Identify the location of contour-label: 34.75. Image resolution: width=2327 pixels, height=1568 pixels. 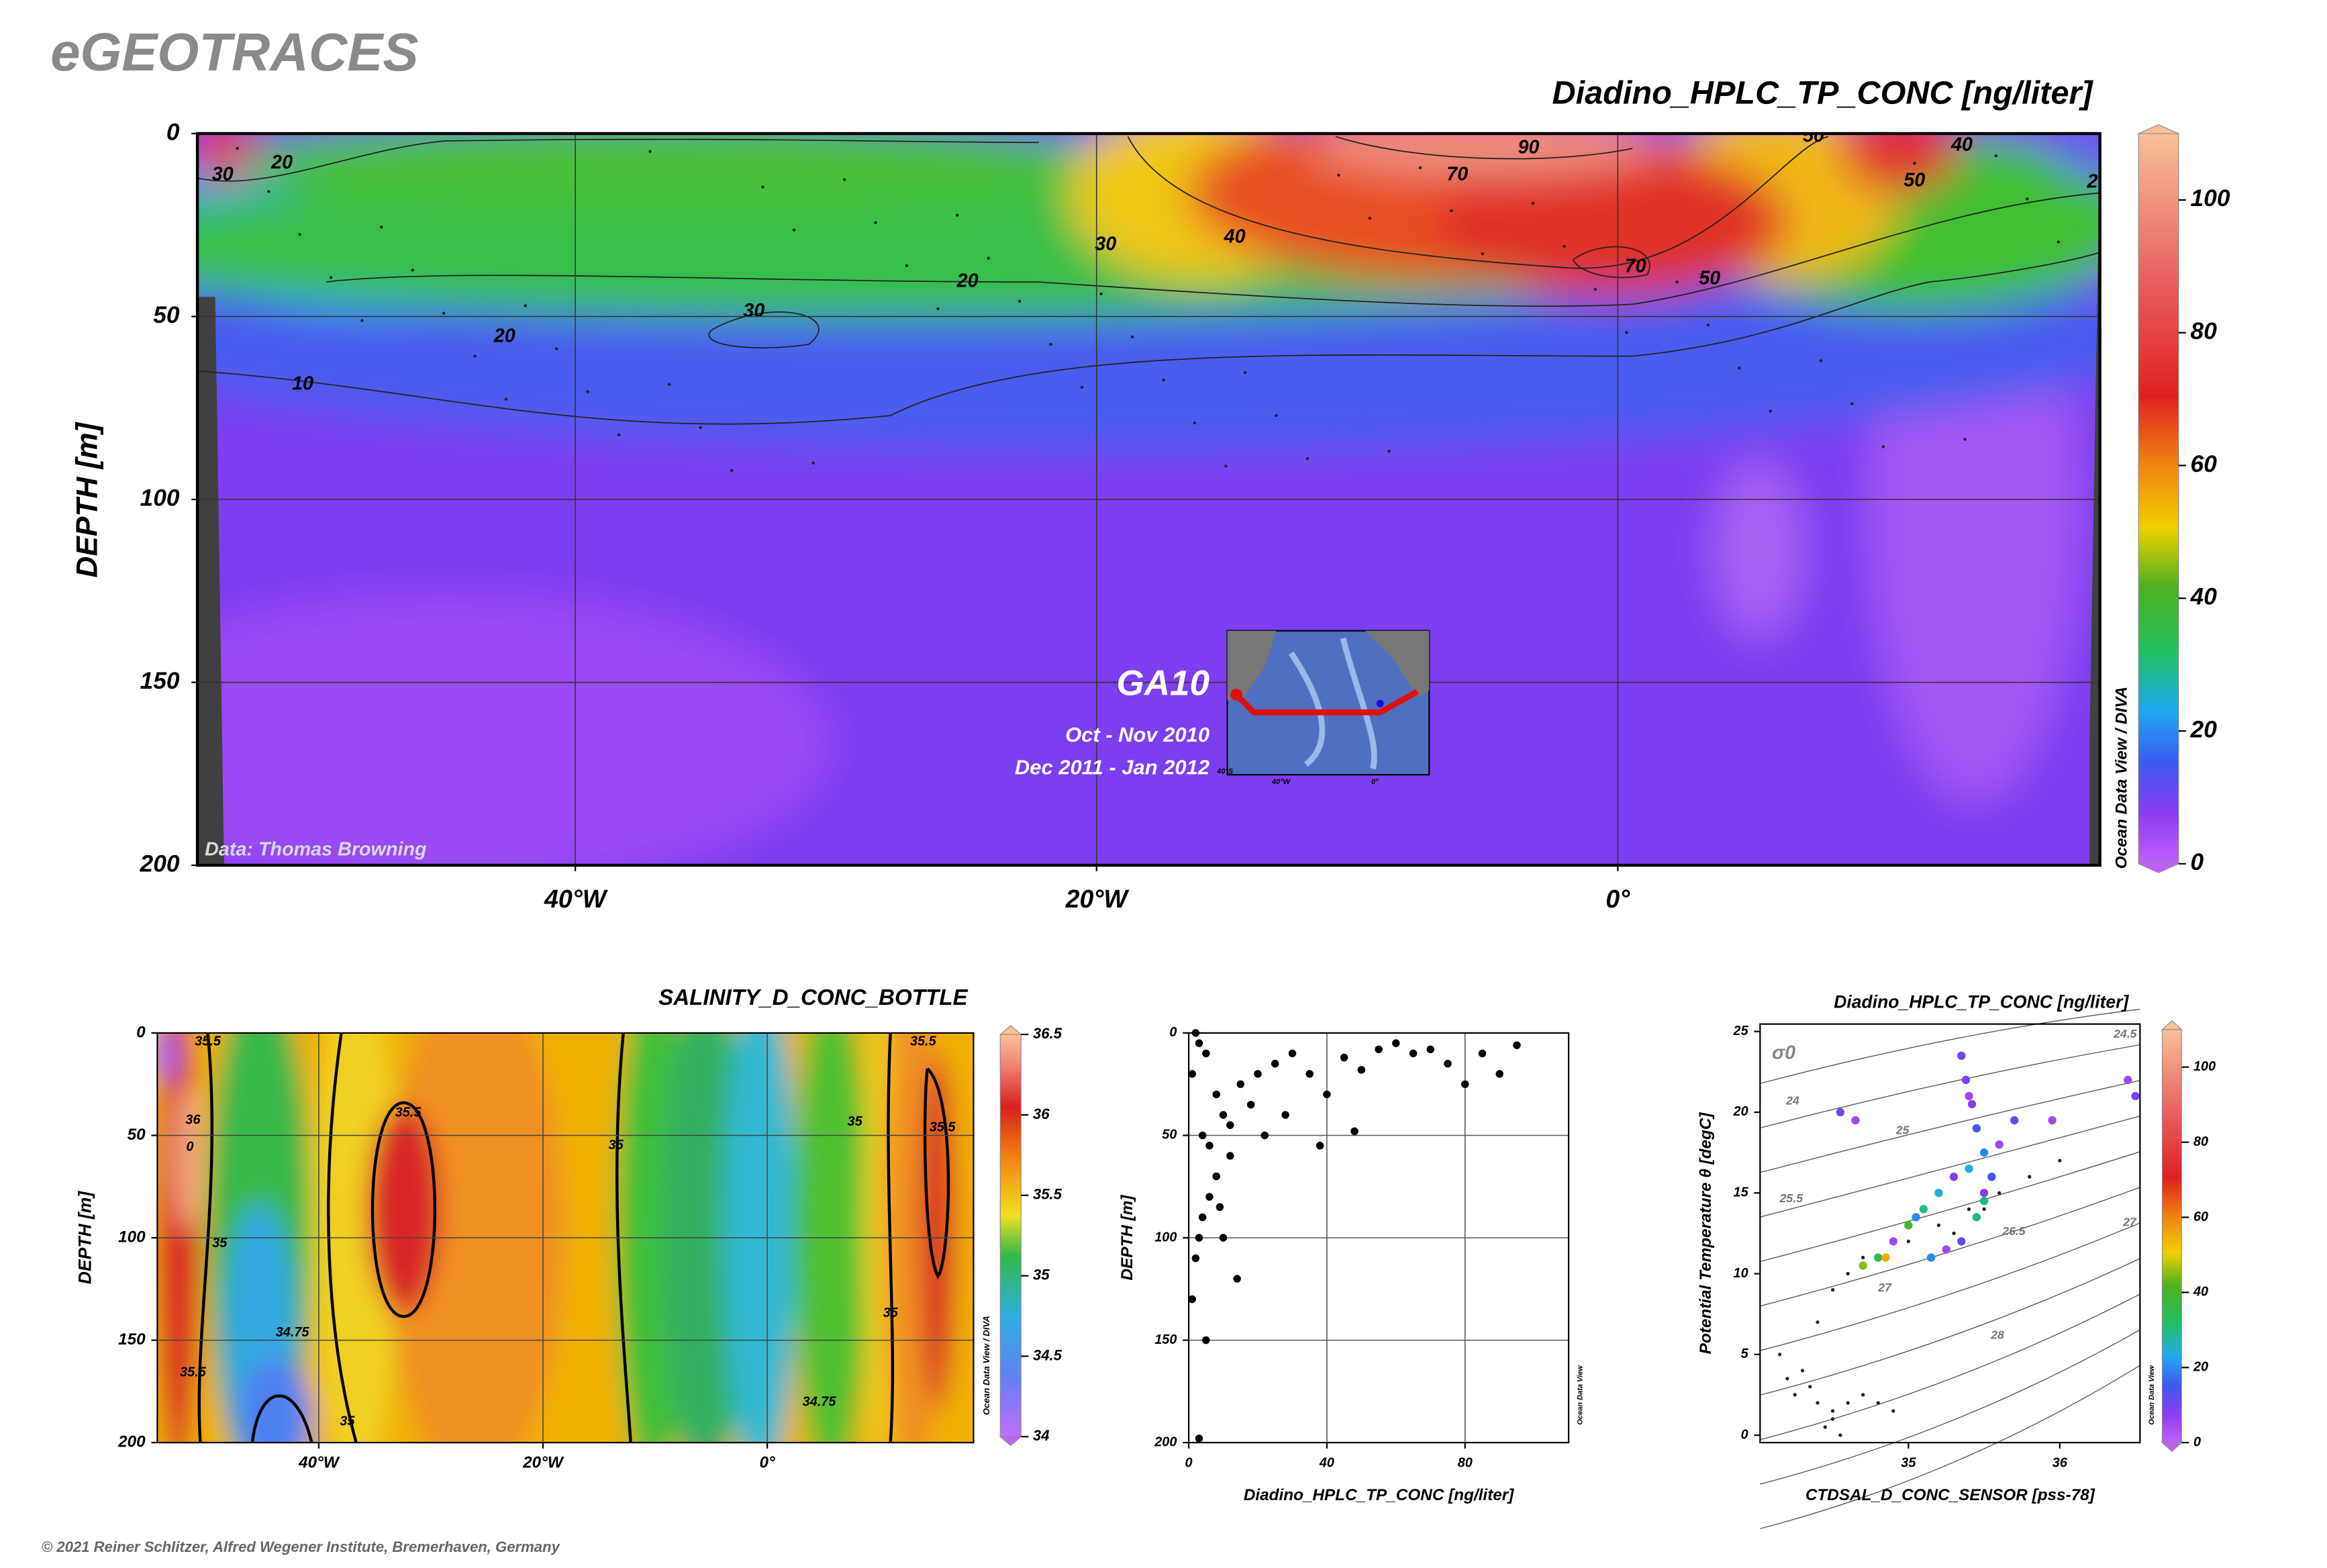
(820, 1403).